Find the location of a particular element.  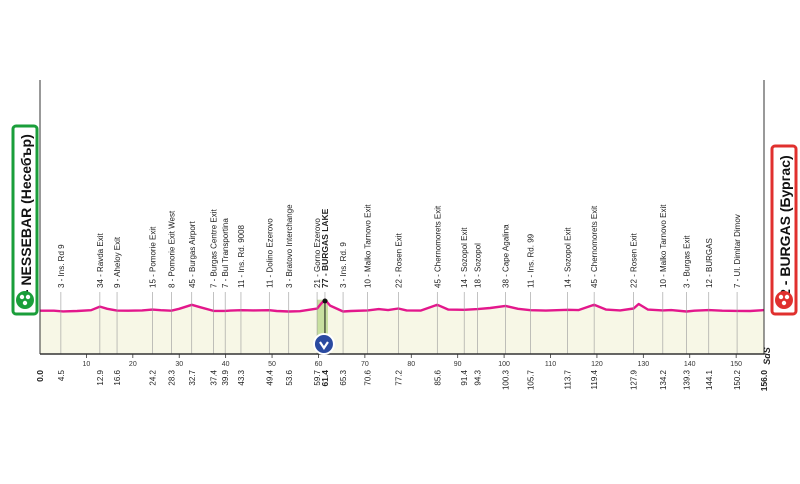

profile-fill is located at coordinates (402, 326).